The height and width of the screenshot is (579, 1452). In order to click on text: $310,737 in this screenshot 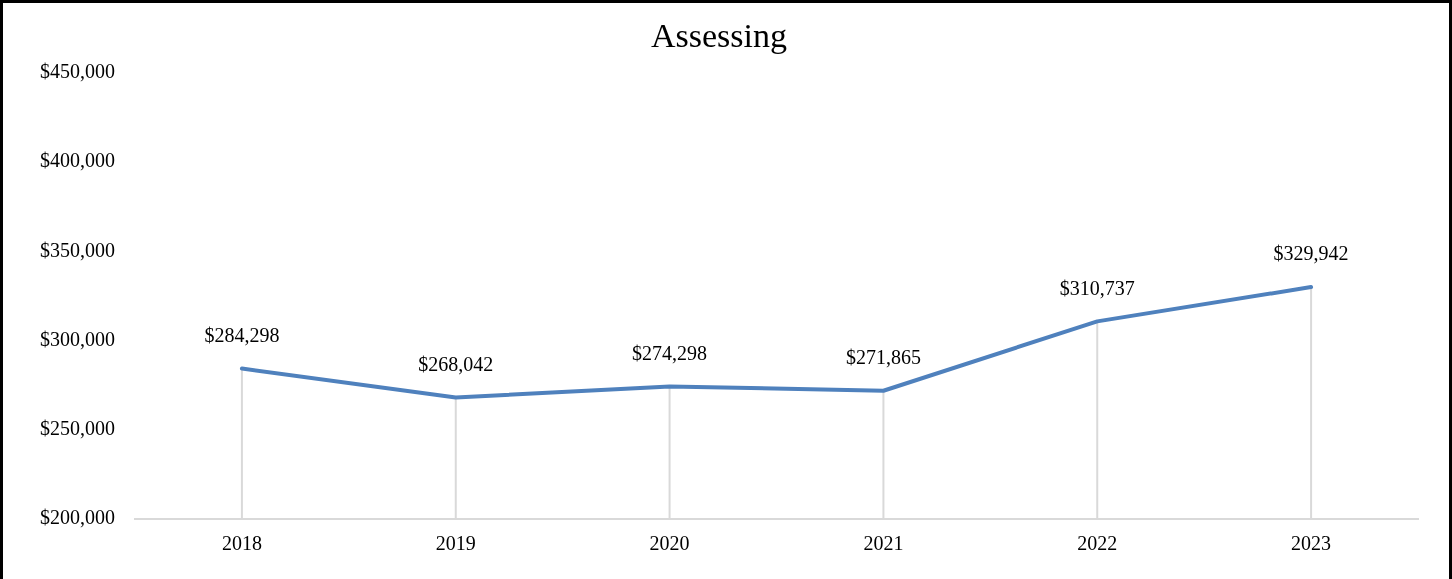, I will do `click(1097, 287)`.